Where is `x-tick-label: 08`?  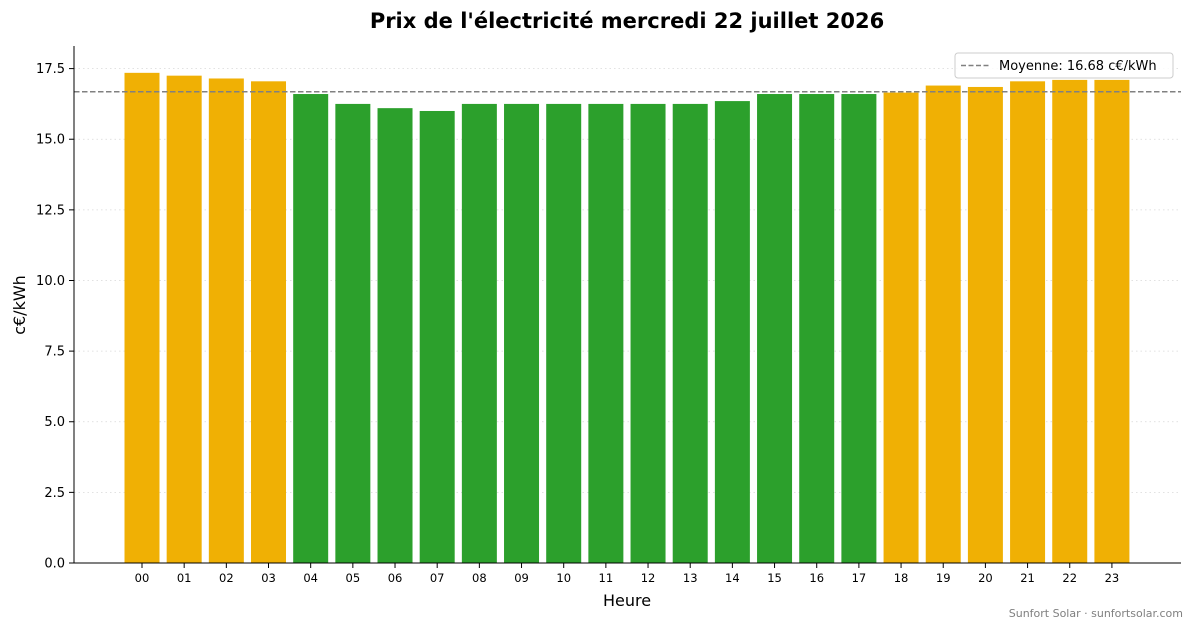
x-tick-label: 08 is located at coordinates (479, 578).